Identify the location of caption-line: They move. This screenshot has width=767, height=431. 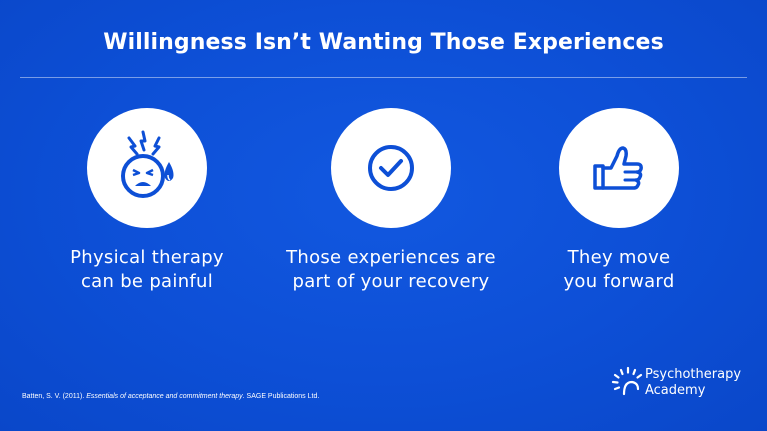
(619, 257).